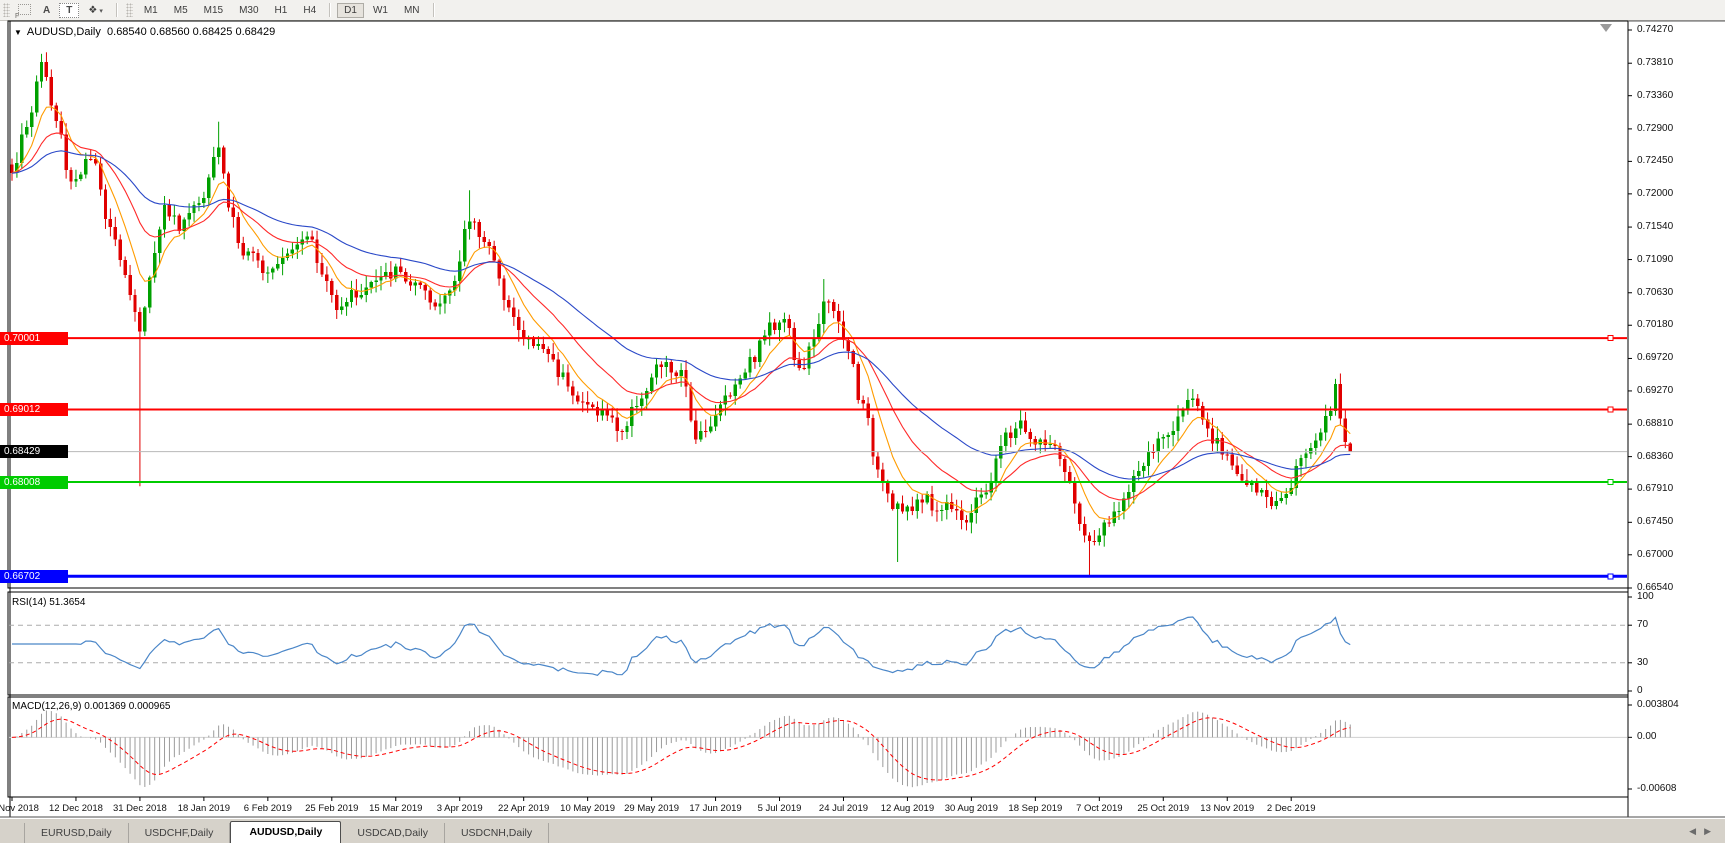  I want to click on rsi-line, so click(681, 646).